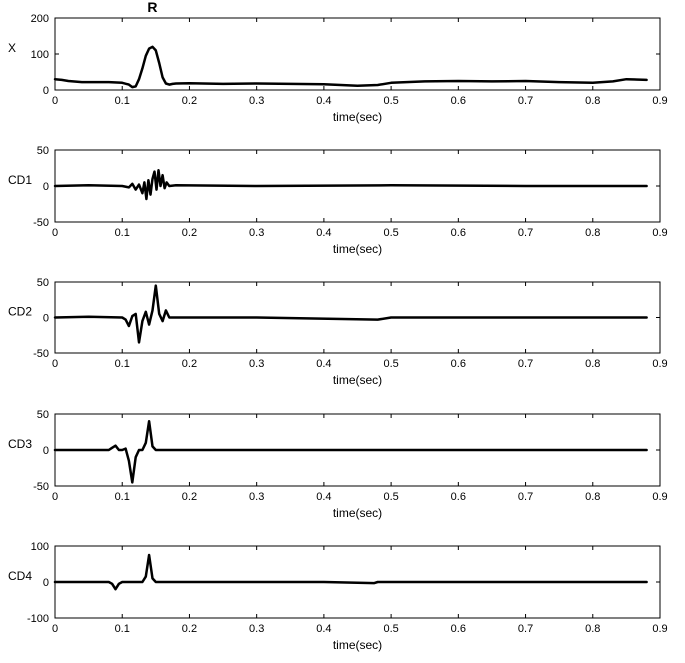 Image resolution: width=685 pixels, height=663 pixels. What do you see at coordinates (12, 48) in the screenshot?
I see `y-axis-label: X` at bounding box center [12, 48].